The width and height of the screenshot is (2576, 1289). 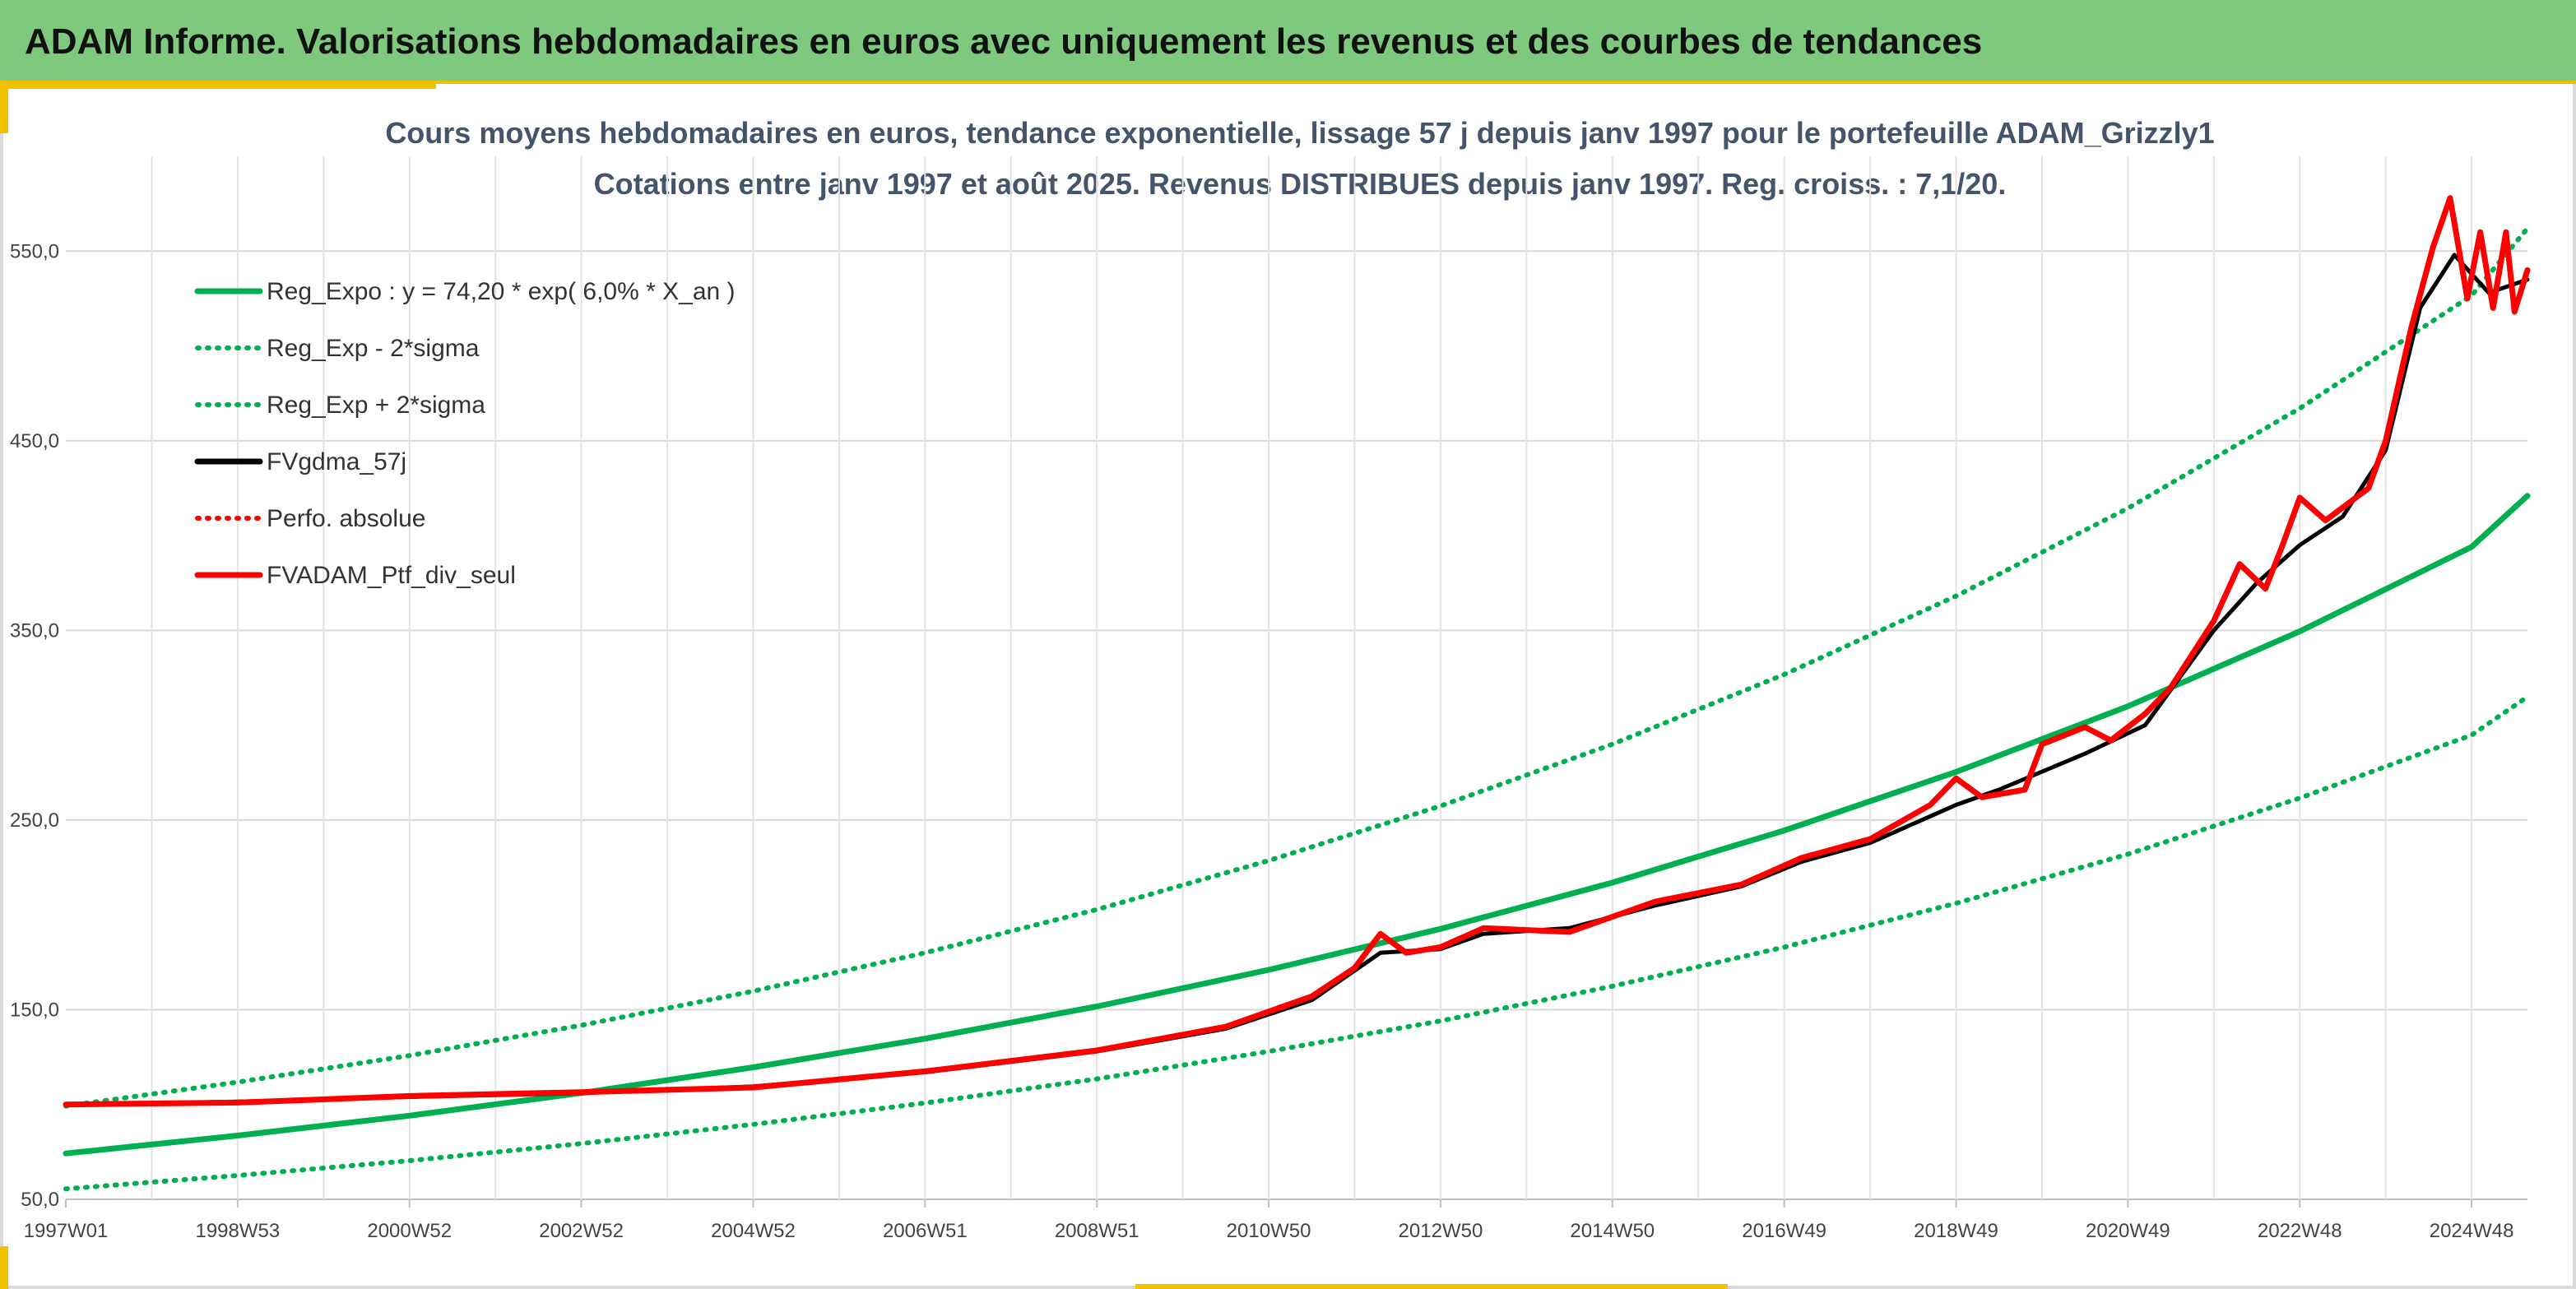 What do you see at coordinates (218, 86) in the screenshot?
I see `corner-accent-top-bar` at bounding box center [218, 86].